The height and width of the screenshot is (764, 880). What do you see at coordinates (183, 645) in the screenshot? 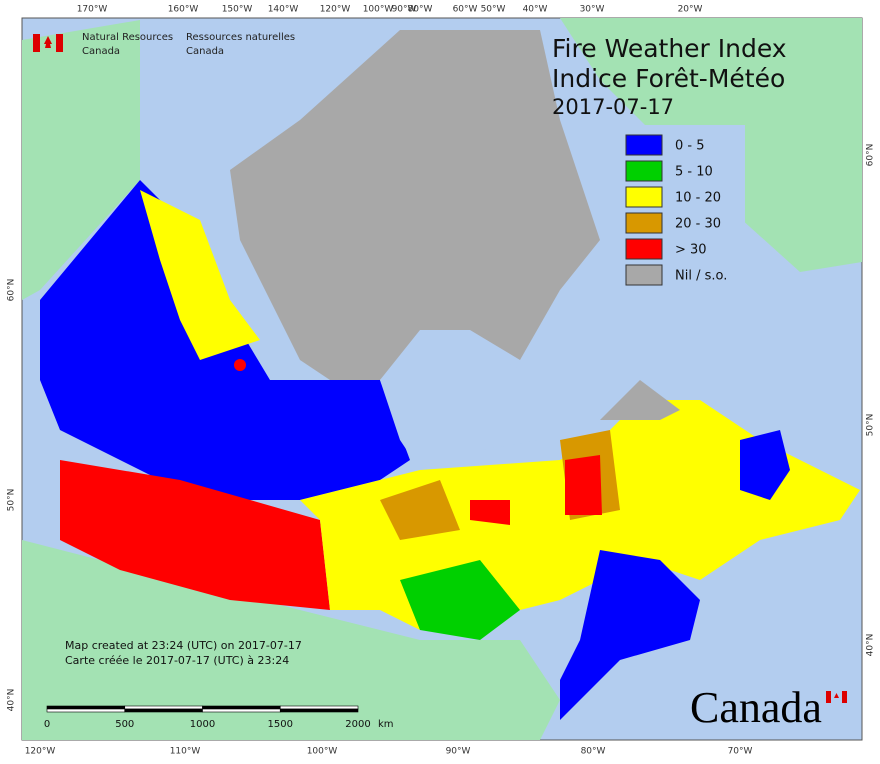
I see `note: Map created at 23:24 (UTC) on 2017-07-17` at bounding box center [183, 645].